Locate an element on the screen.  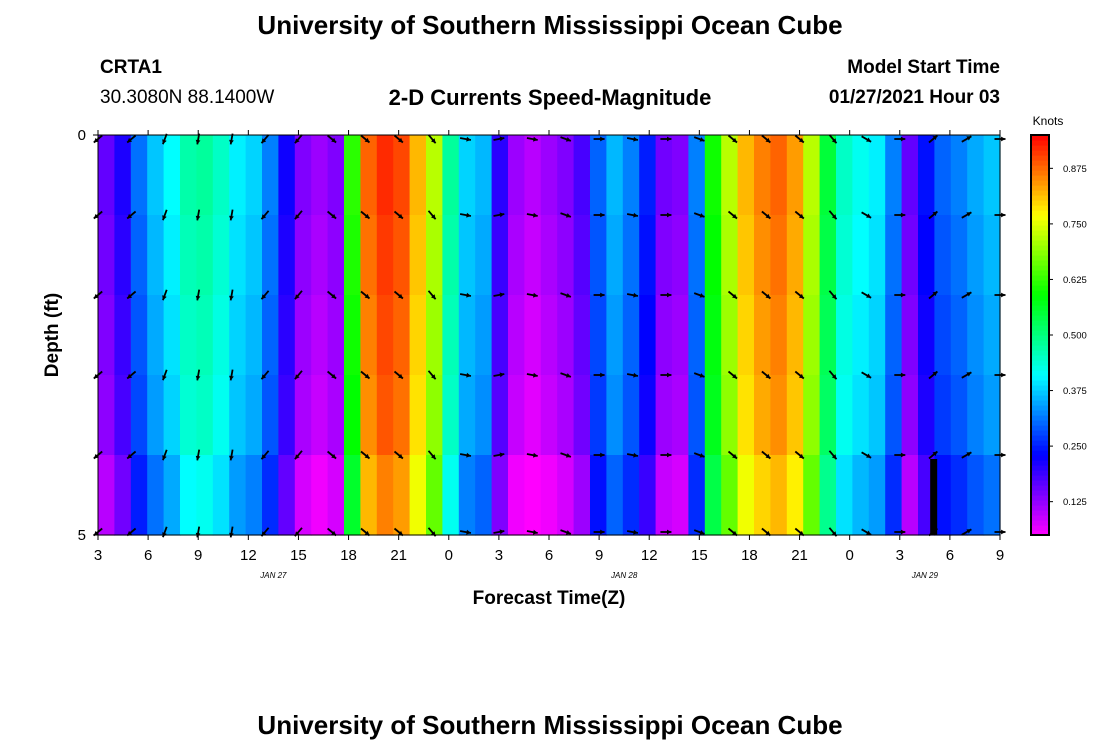
date-label: JAN 29 is located at coordinates (925, 575).